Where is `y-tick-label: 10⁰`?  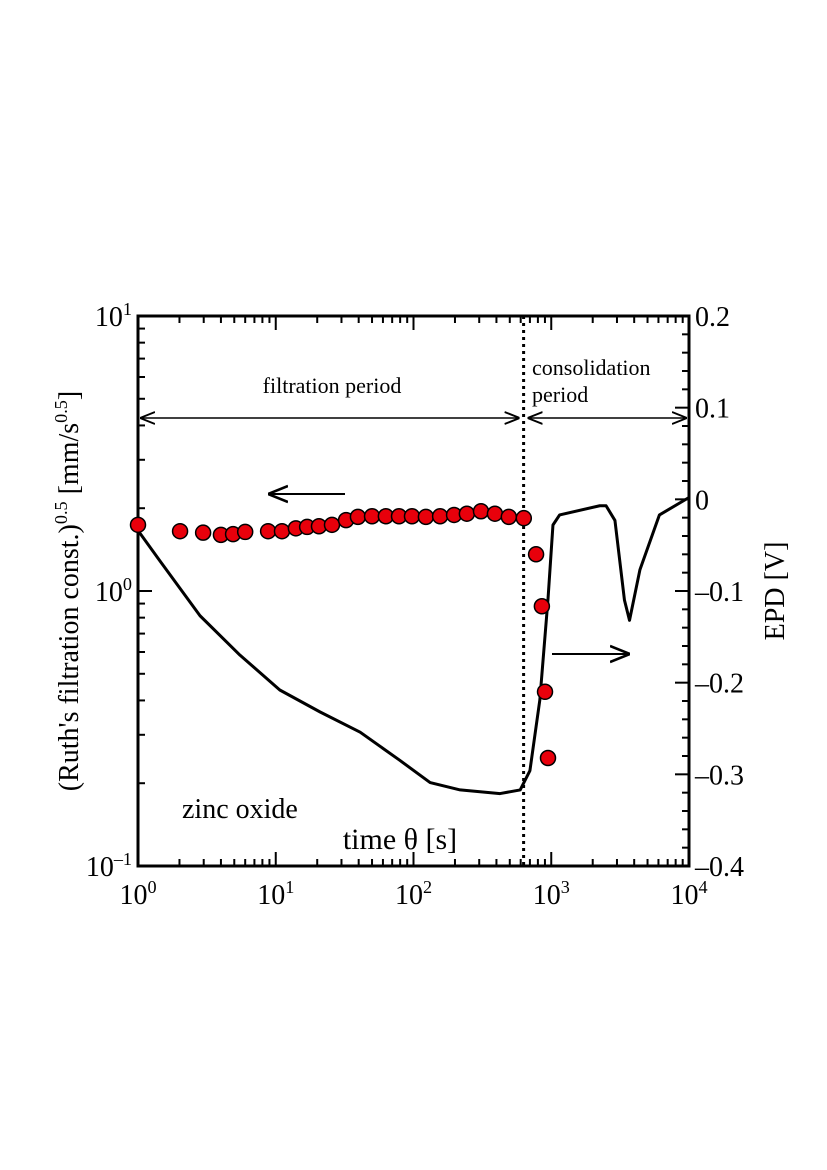
y-tick-label: 10⁰ is located at coordinates (113, 591).